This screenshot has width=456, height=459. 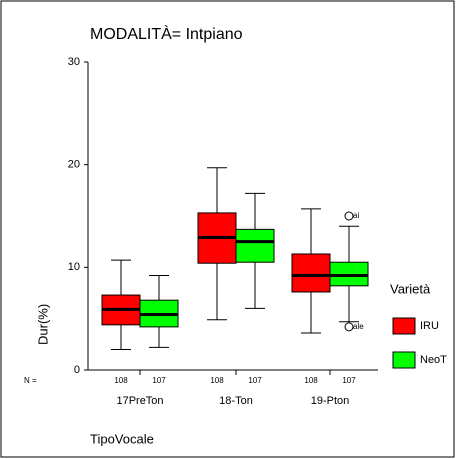 What do you see at coordinates (74, 267) in the screenshot?
I see `y-tick-label: 10` at bounding box center [74, 267].